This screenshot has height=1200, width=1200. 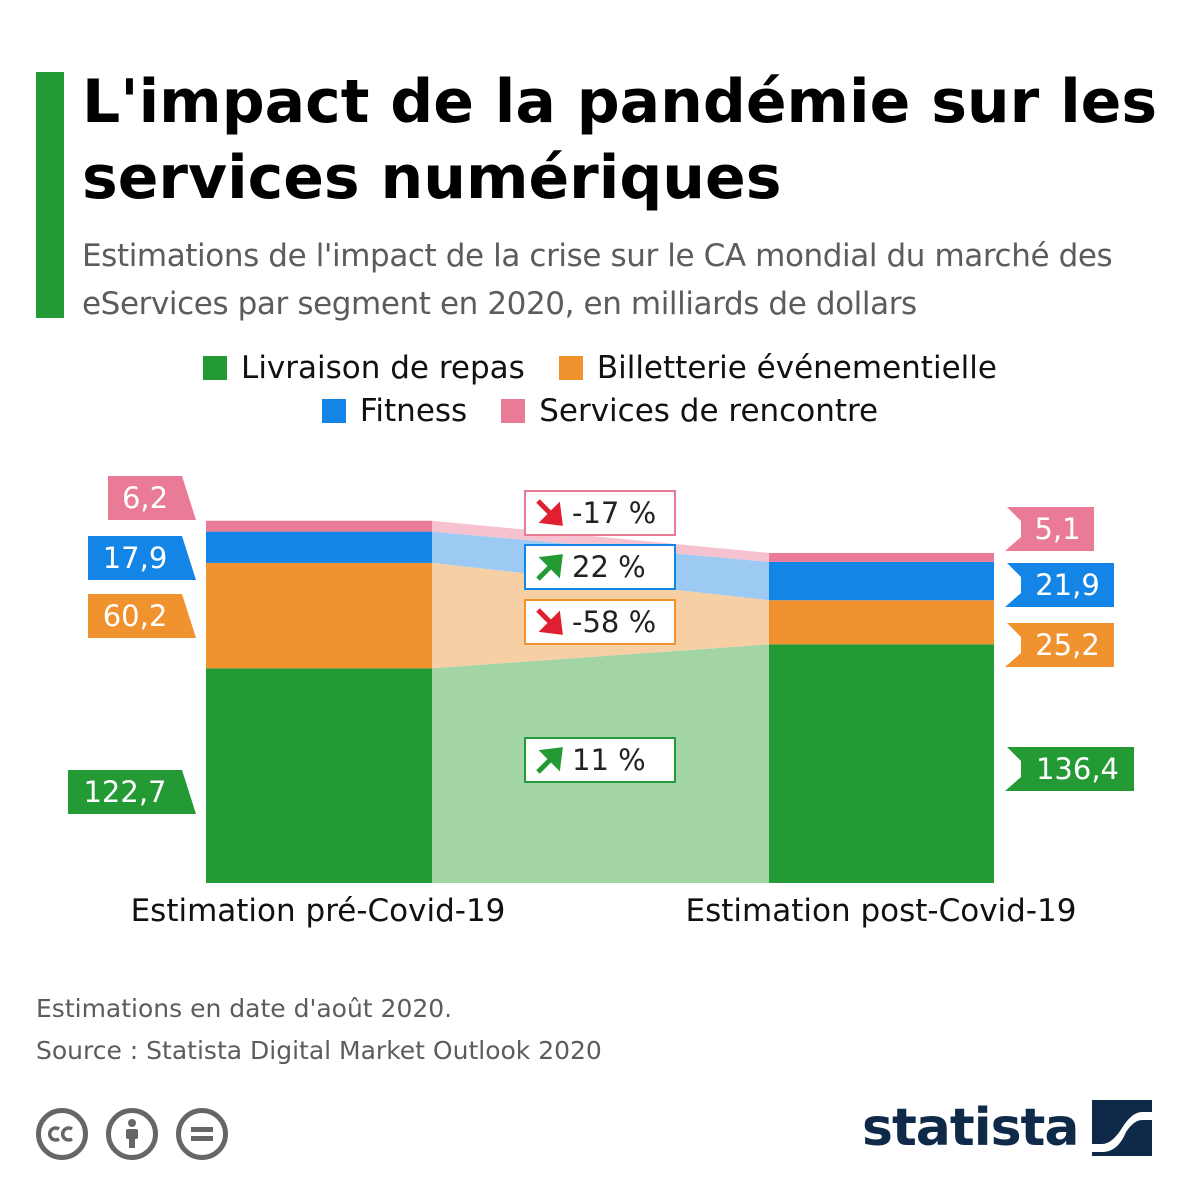 What do you see at coordinates (244, 1008) in the screenshot?
I see `footnote: Estimations en date d'août 2020.` at bounding box center [244, 1008].